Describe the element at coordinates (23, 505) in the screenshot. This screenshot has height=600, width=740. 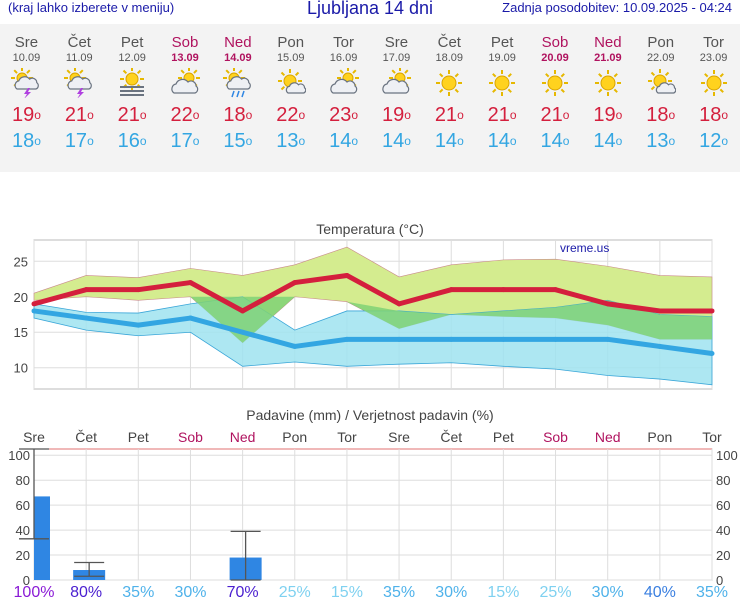
I see `precipitation-ytick-left: 60` at that location.